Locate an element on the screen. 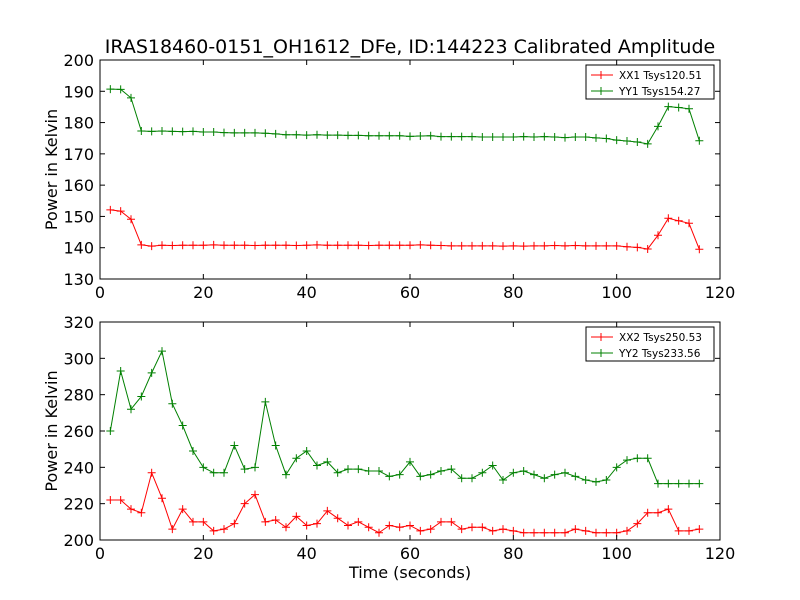  legend-label: XX1 Tsys120.51 is located at coordinates (660, 76).